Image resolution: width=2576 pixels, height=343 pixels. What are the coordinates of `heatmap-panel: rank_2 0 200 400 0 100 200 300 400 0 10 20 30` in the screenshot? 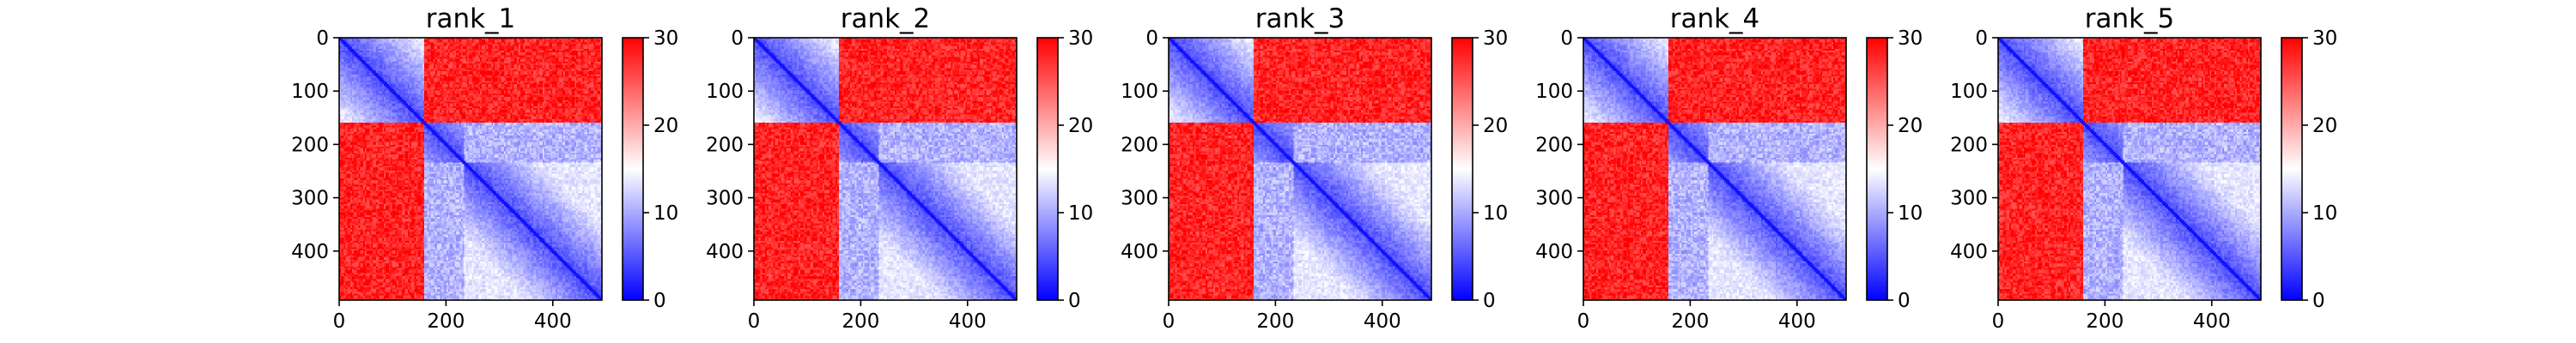 It's located at (900, 168).